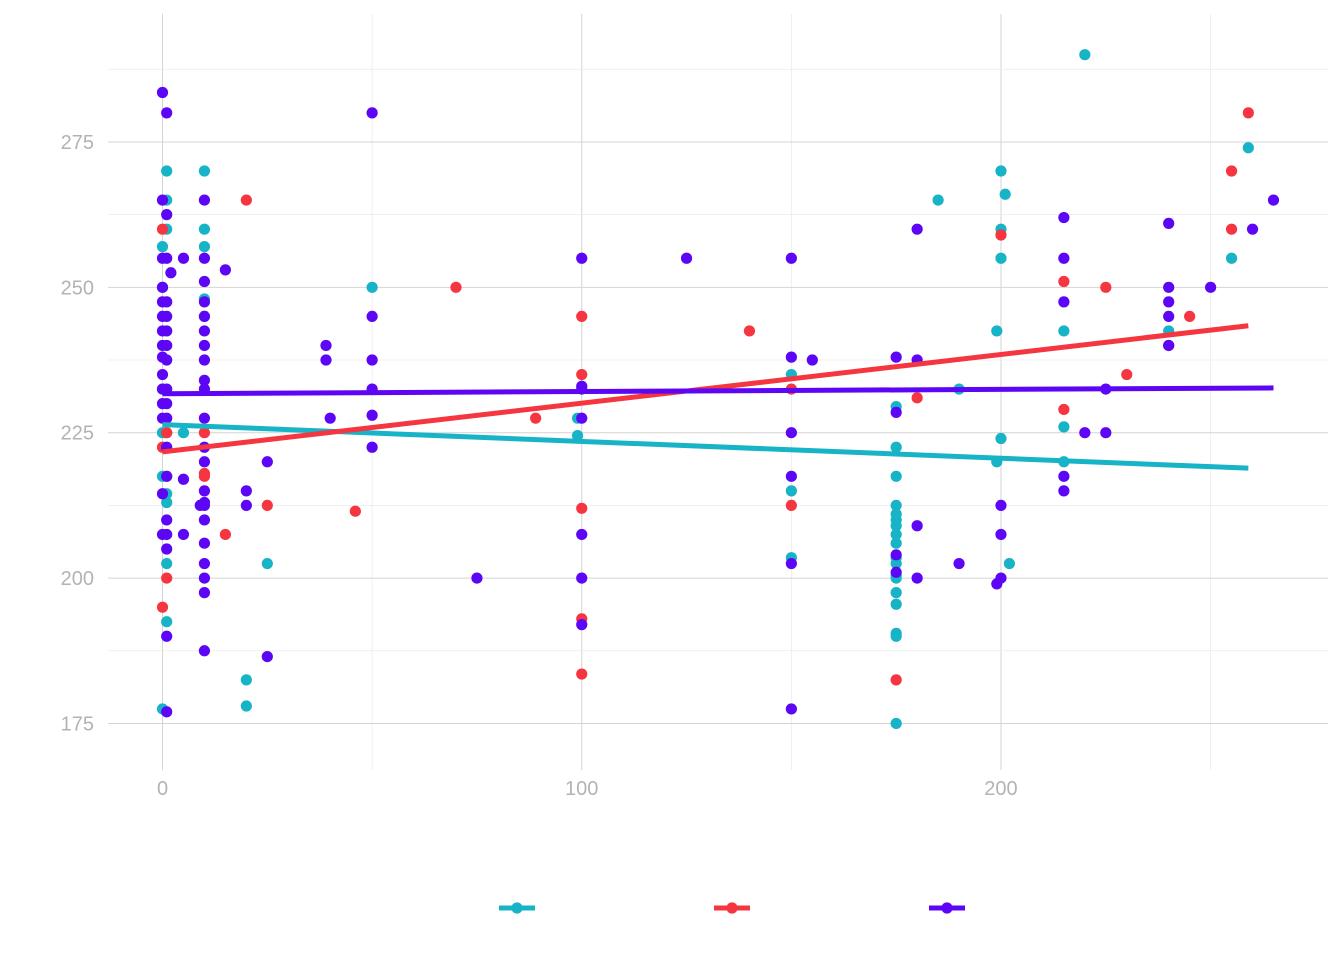 Image resolution: width=1344 pixels, height=965 pixels. I want to click on y-tick-label: 275, so click(77, 143).